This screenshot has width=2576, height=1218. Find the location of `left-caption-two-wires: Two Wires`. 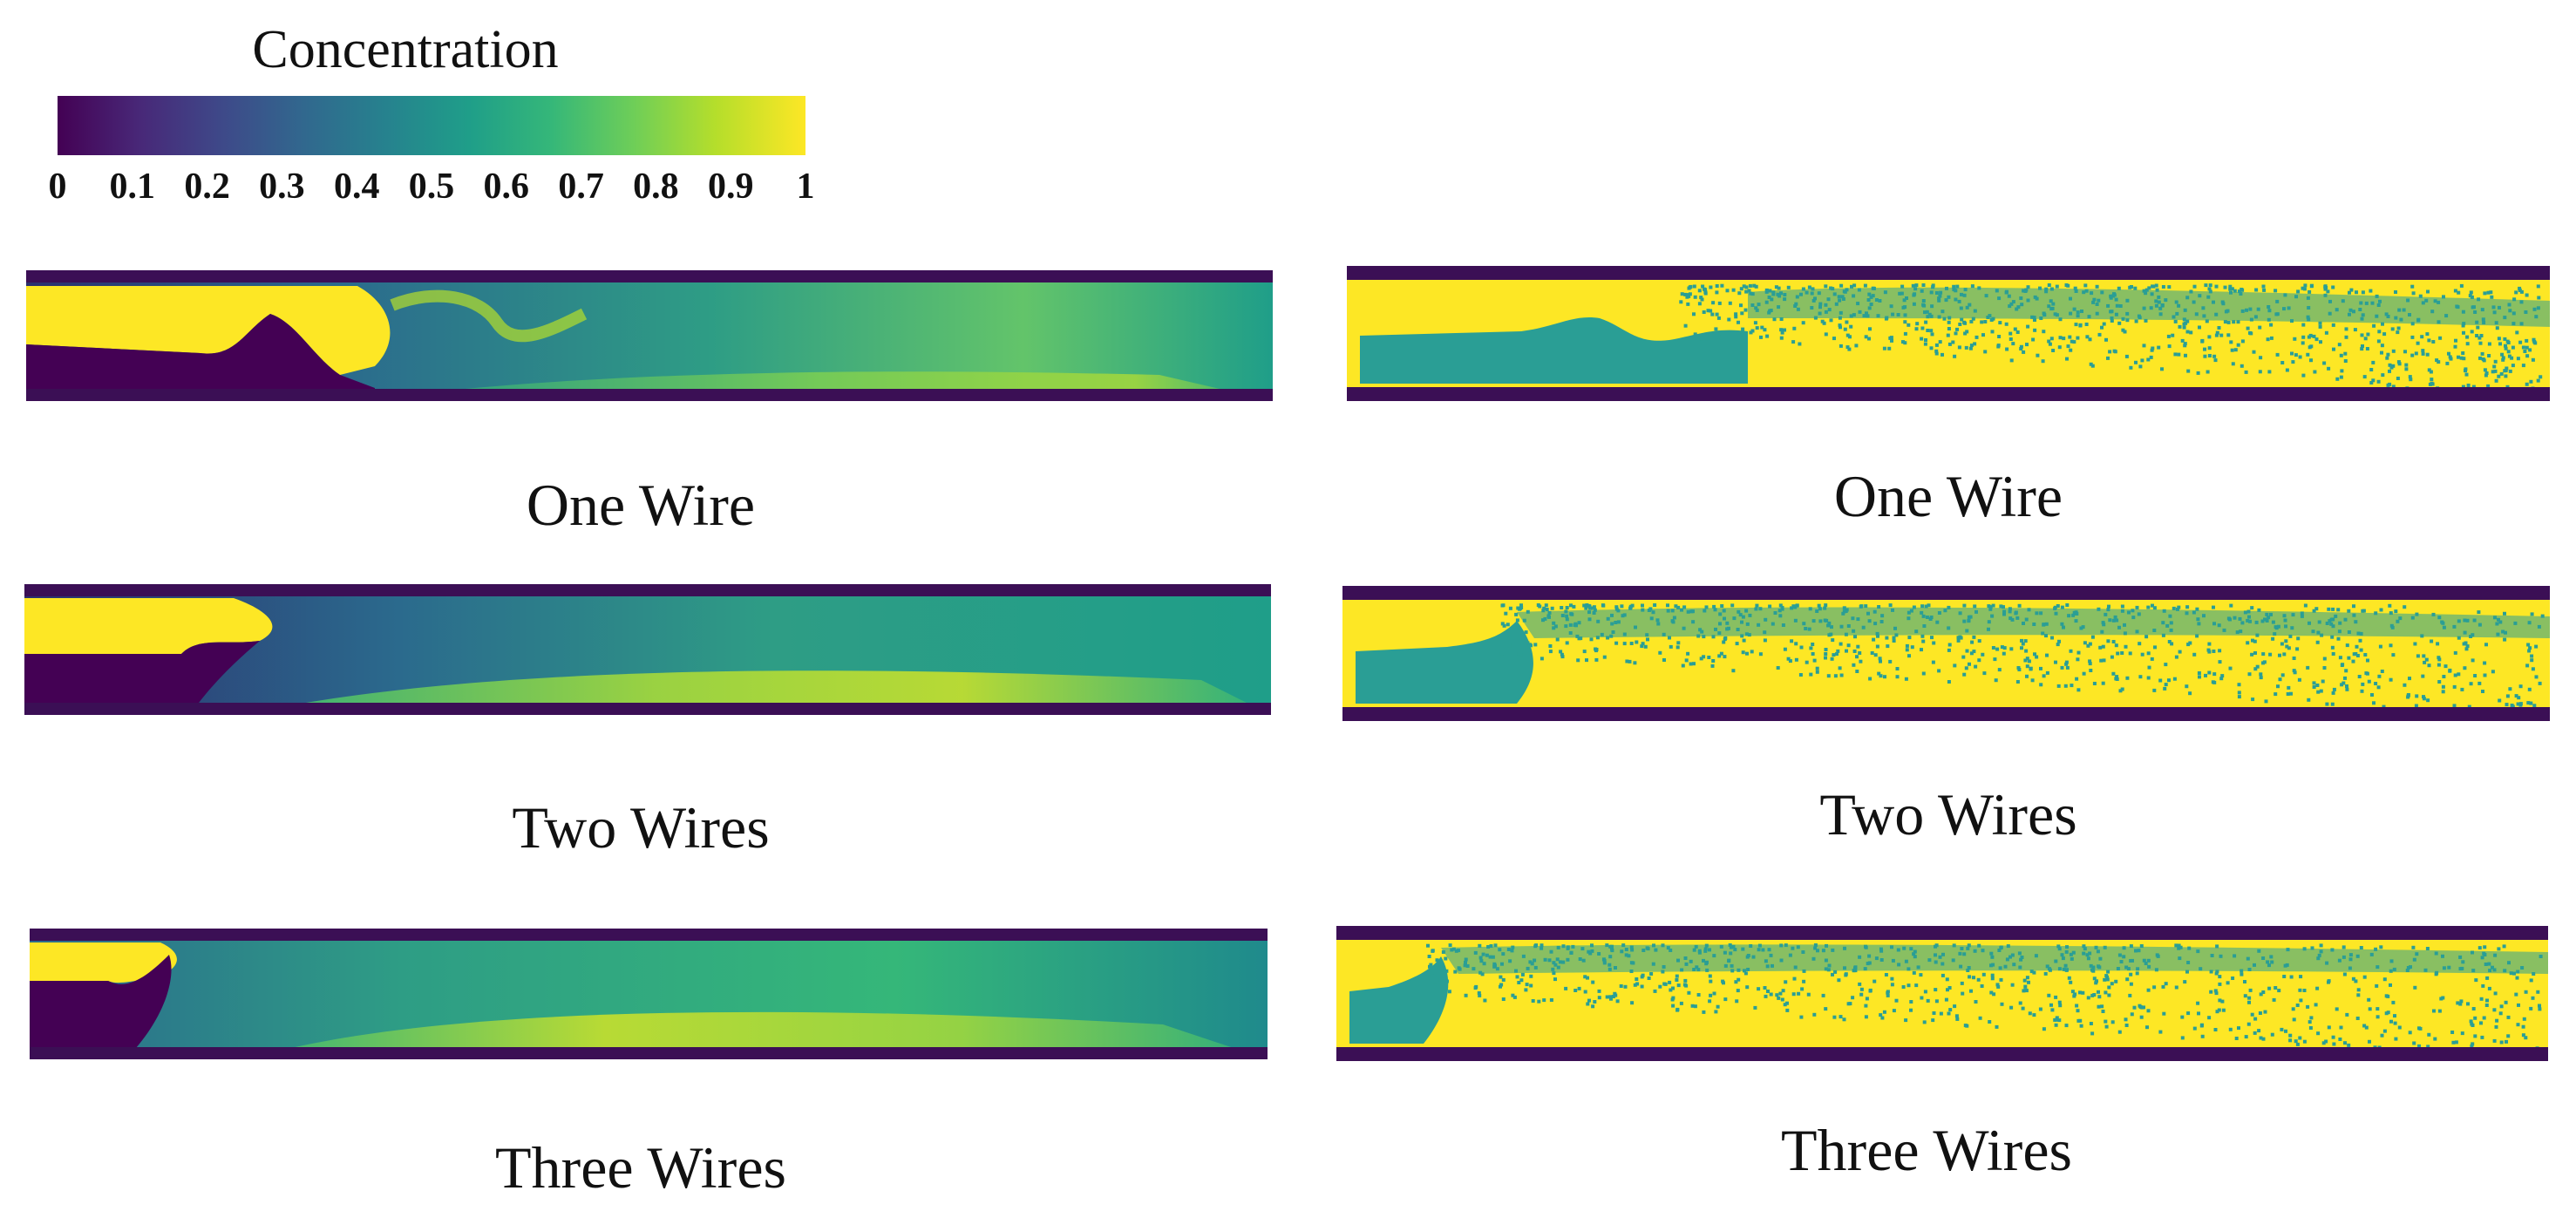

left-caption-two-wires: Two Wires is located at coordinates (641, 827).